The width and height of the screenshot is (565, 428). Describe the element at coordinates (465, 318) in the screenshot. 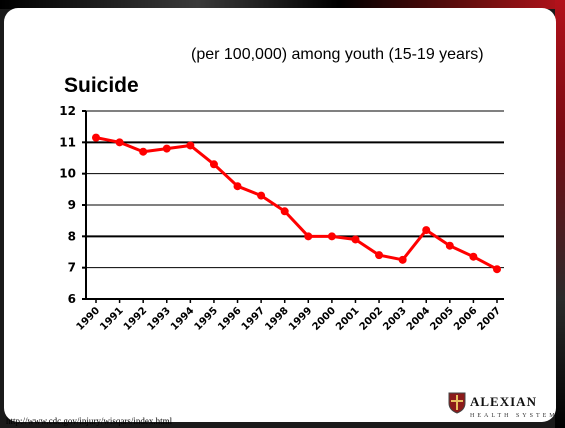

I see `x-tick-label: 2006` at that location.